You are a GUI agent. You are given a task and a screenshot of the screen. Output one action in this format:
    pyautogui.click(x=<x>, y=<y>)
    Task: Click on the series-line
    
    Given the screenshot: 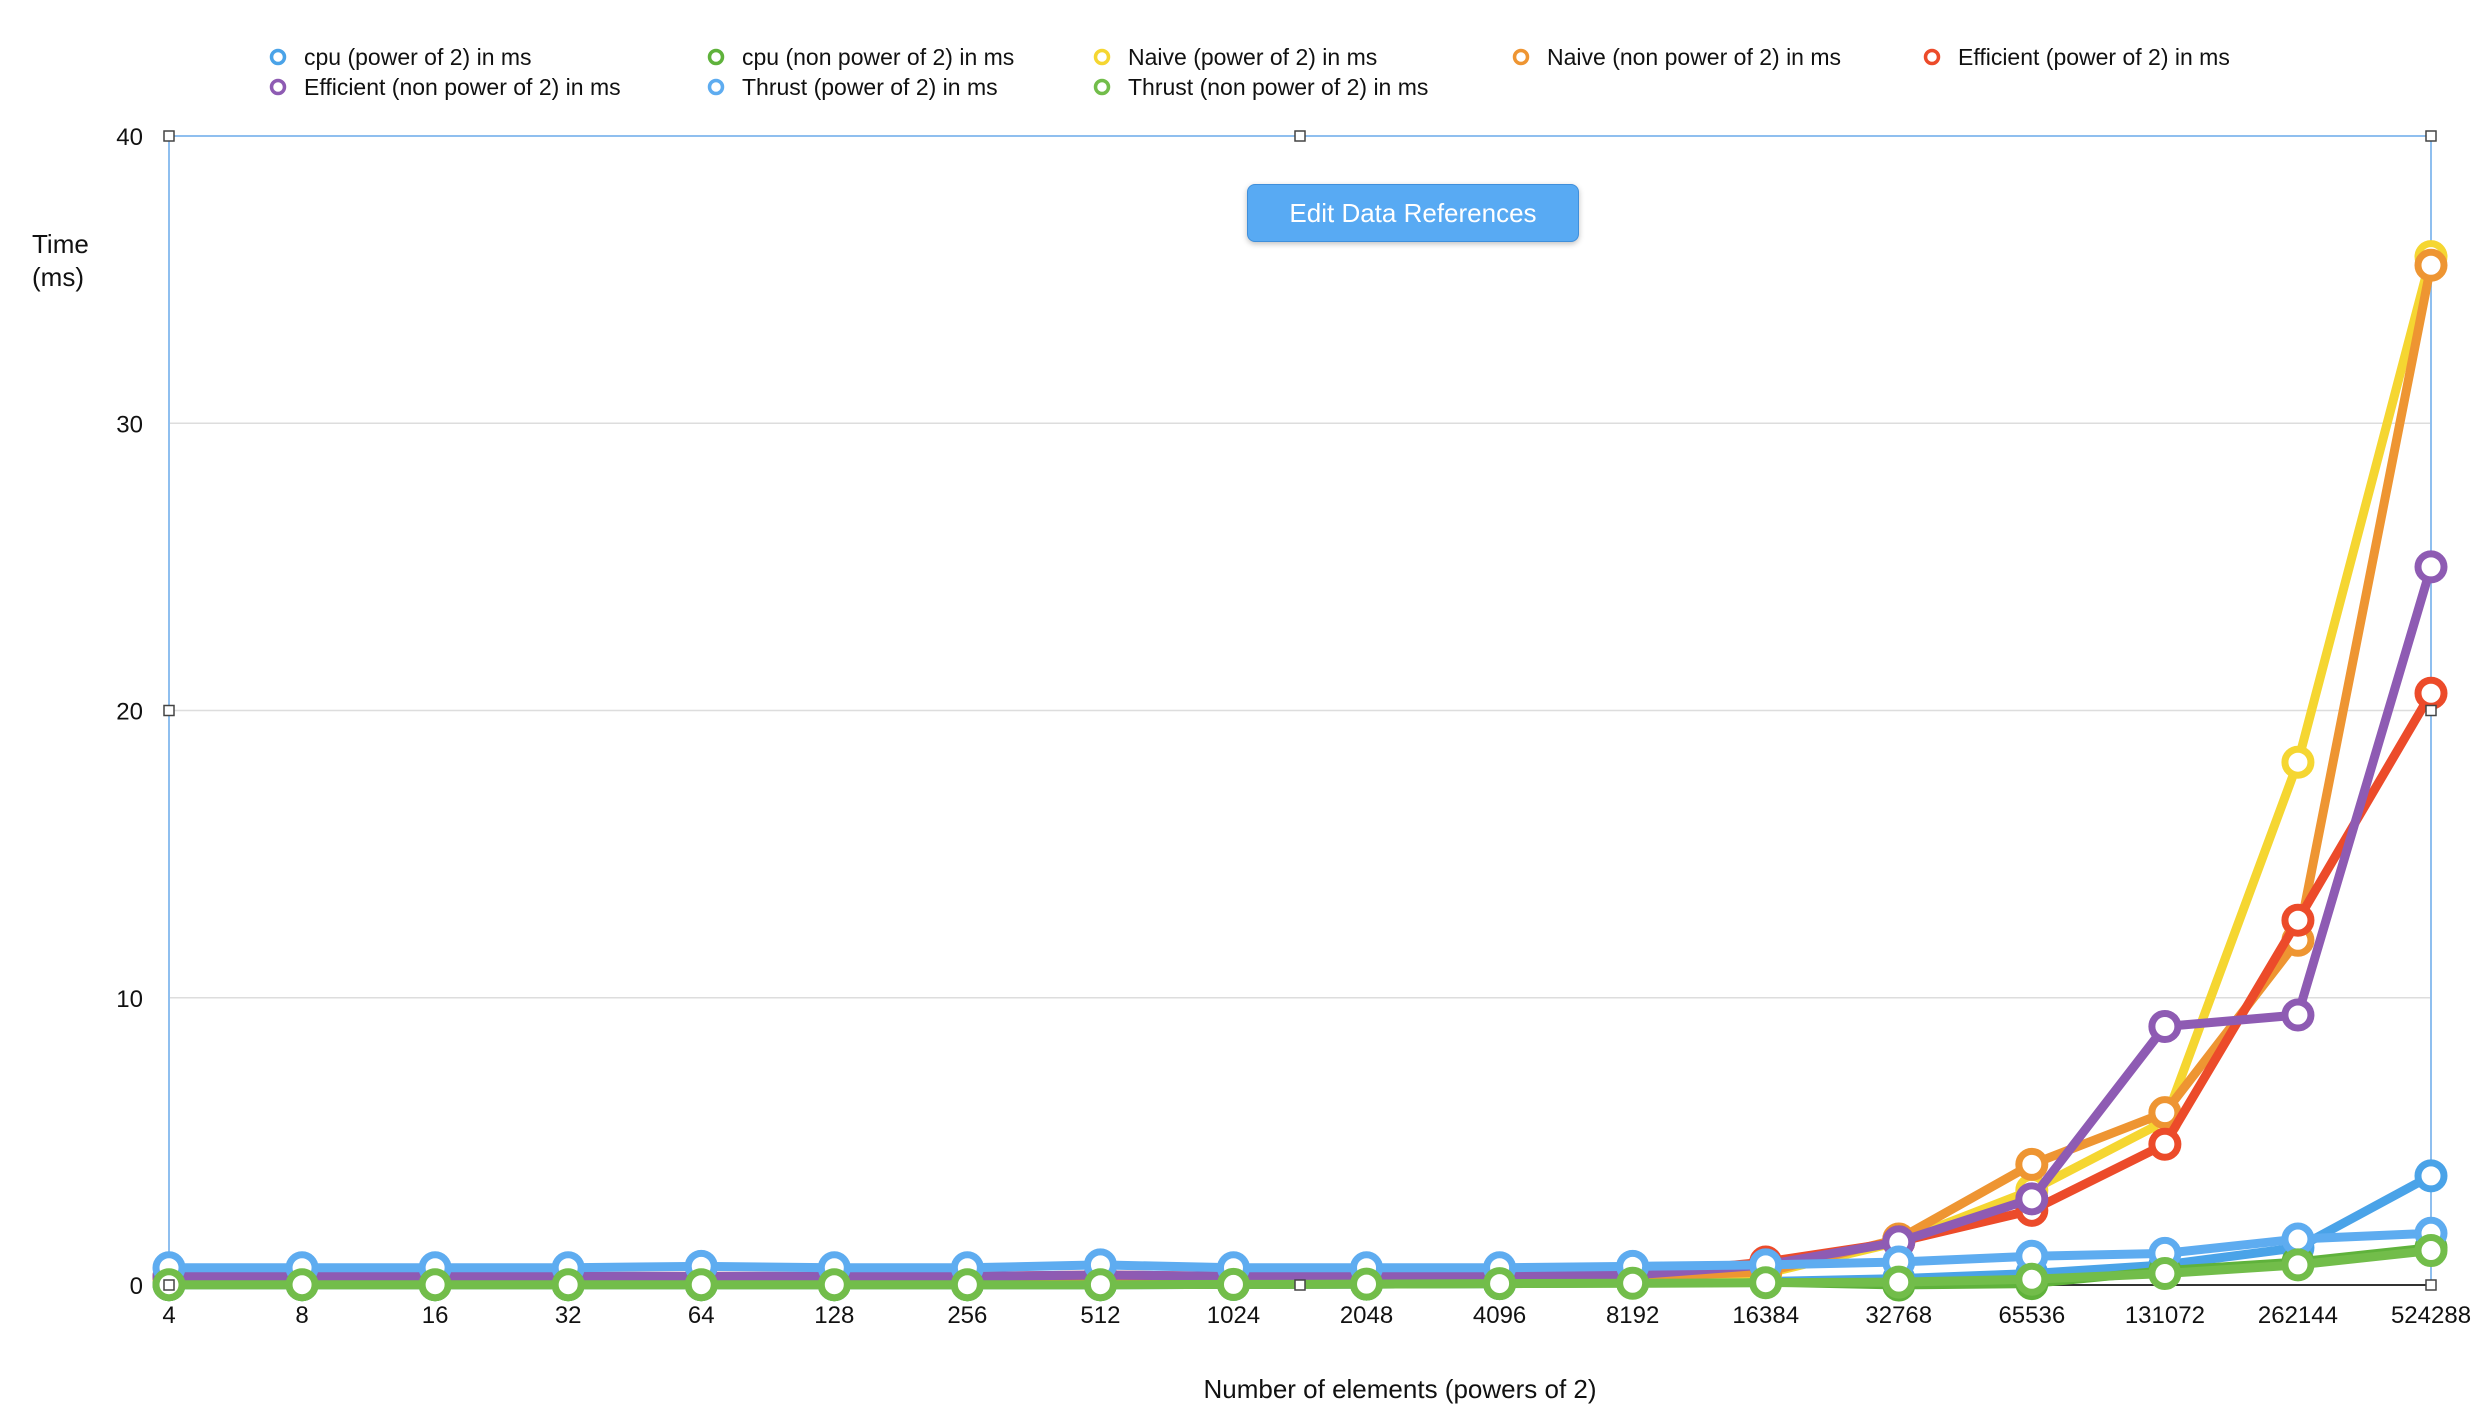 What is the action you would take?
    pyautogui.click(x=1300, y=1250)
    